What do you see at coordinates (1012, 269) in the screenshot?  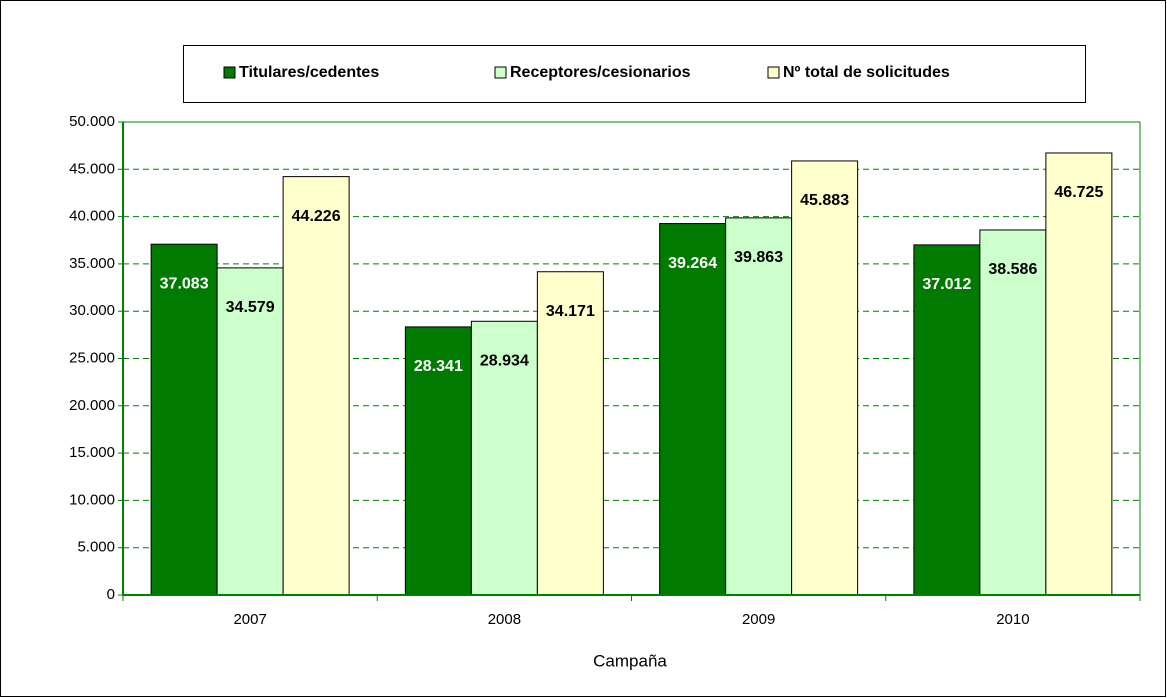 I see `value-label: 38.586` at bounding box center [1012, 269].